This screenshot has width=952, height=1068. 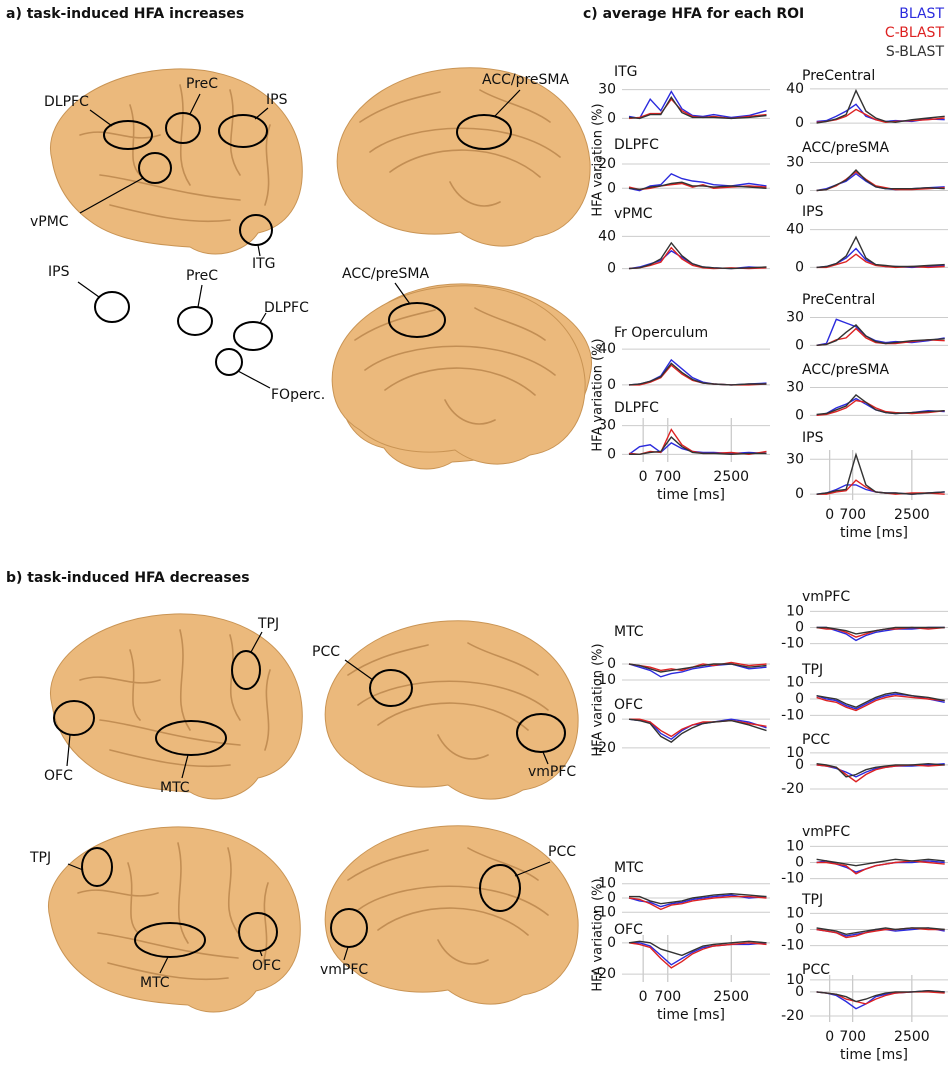 What do you see at coordinates (386, 274) in the screenshot?
I see `roi-label: ACC/preSMA` at bounding box center [386, 274].